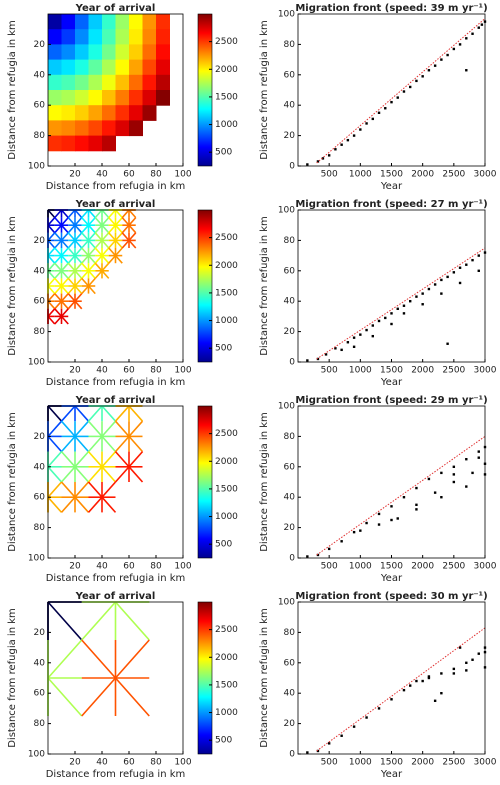 The width and height of the screenshot is (500, 785). What do you see at coordinates (223, 153) in the screenshot?
I see `colorbar-tick-label: 500` at bounding box center [223, 153].